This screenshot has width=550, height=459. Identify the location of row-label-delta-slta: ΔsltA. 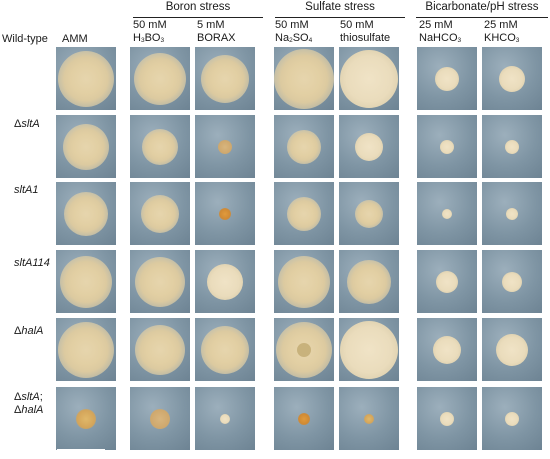
(27, 124).